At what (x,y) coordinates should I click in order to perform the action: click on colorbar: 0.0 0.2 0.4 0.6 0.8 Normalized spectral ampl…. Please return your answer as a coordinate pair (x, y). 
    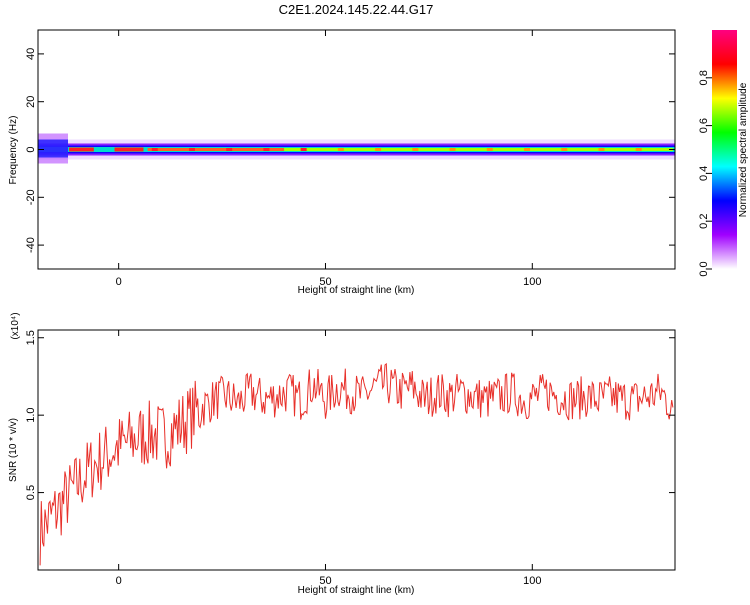
    Looking at the image, I should click on (723, 153).